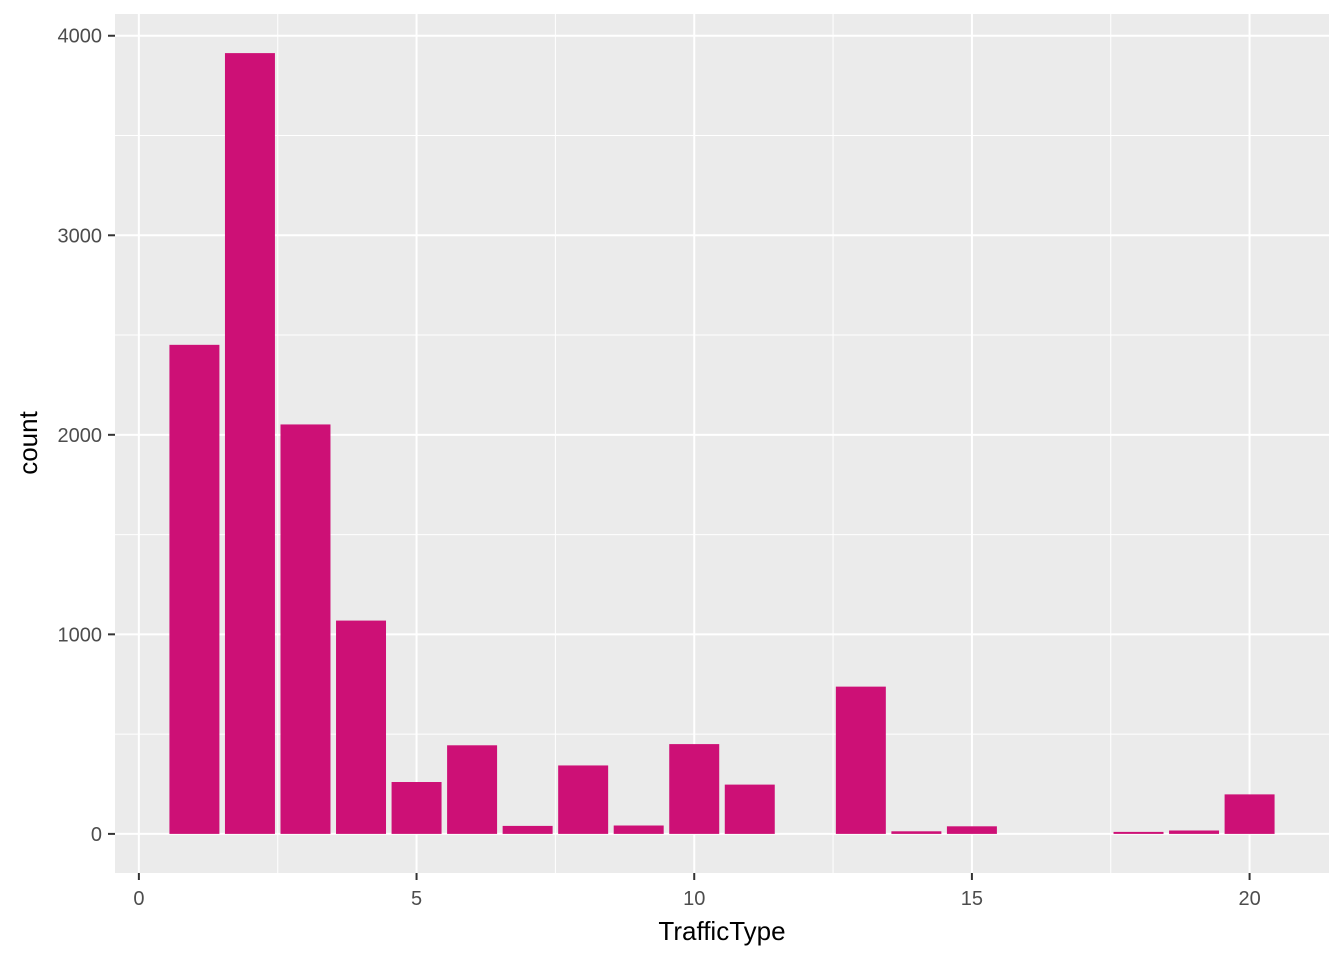 This screenshot has width=1344, height=965. I want to click on x-tick-labels: 0 5 10 15 20, so click(696, 899).